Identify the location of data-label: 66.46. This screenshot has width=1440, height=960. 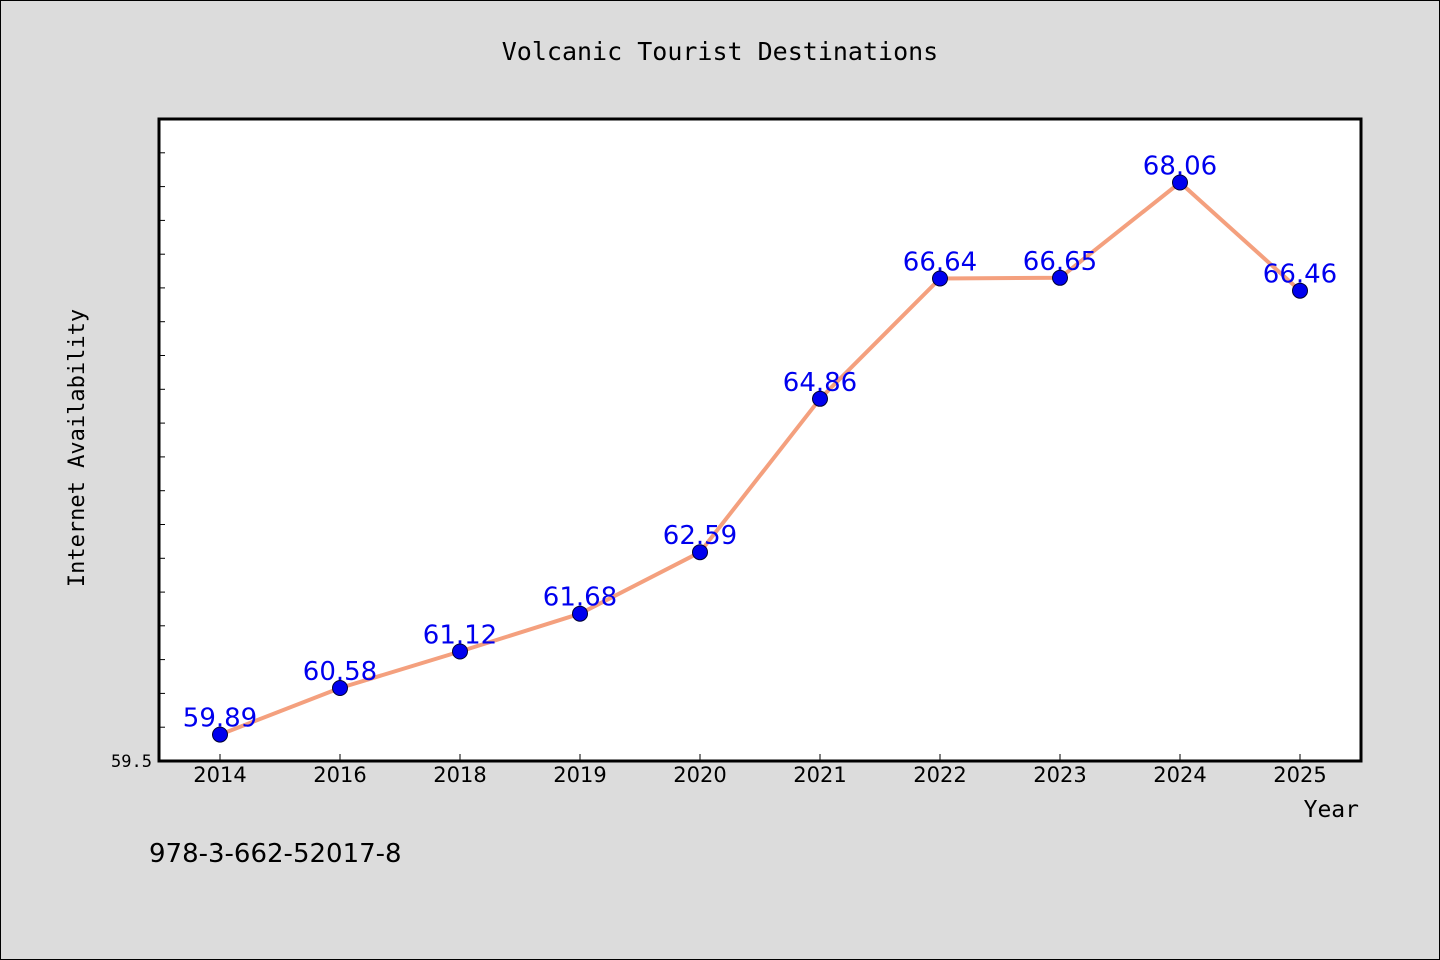
(1300, 275).